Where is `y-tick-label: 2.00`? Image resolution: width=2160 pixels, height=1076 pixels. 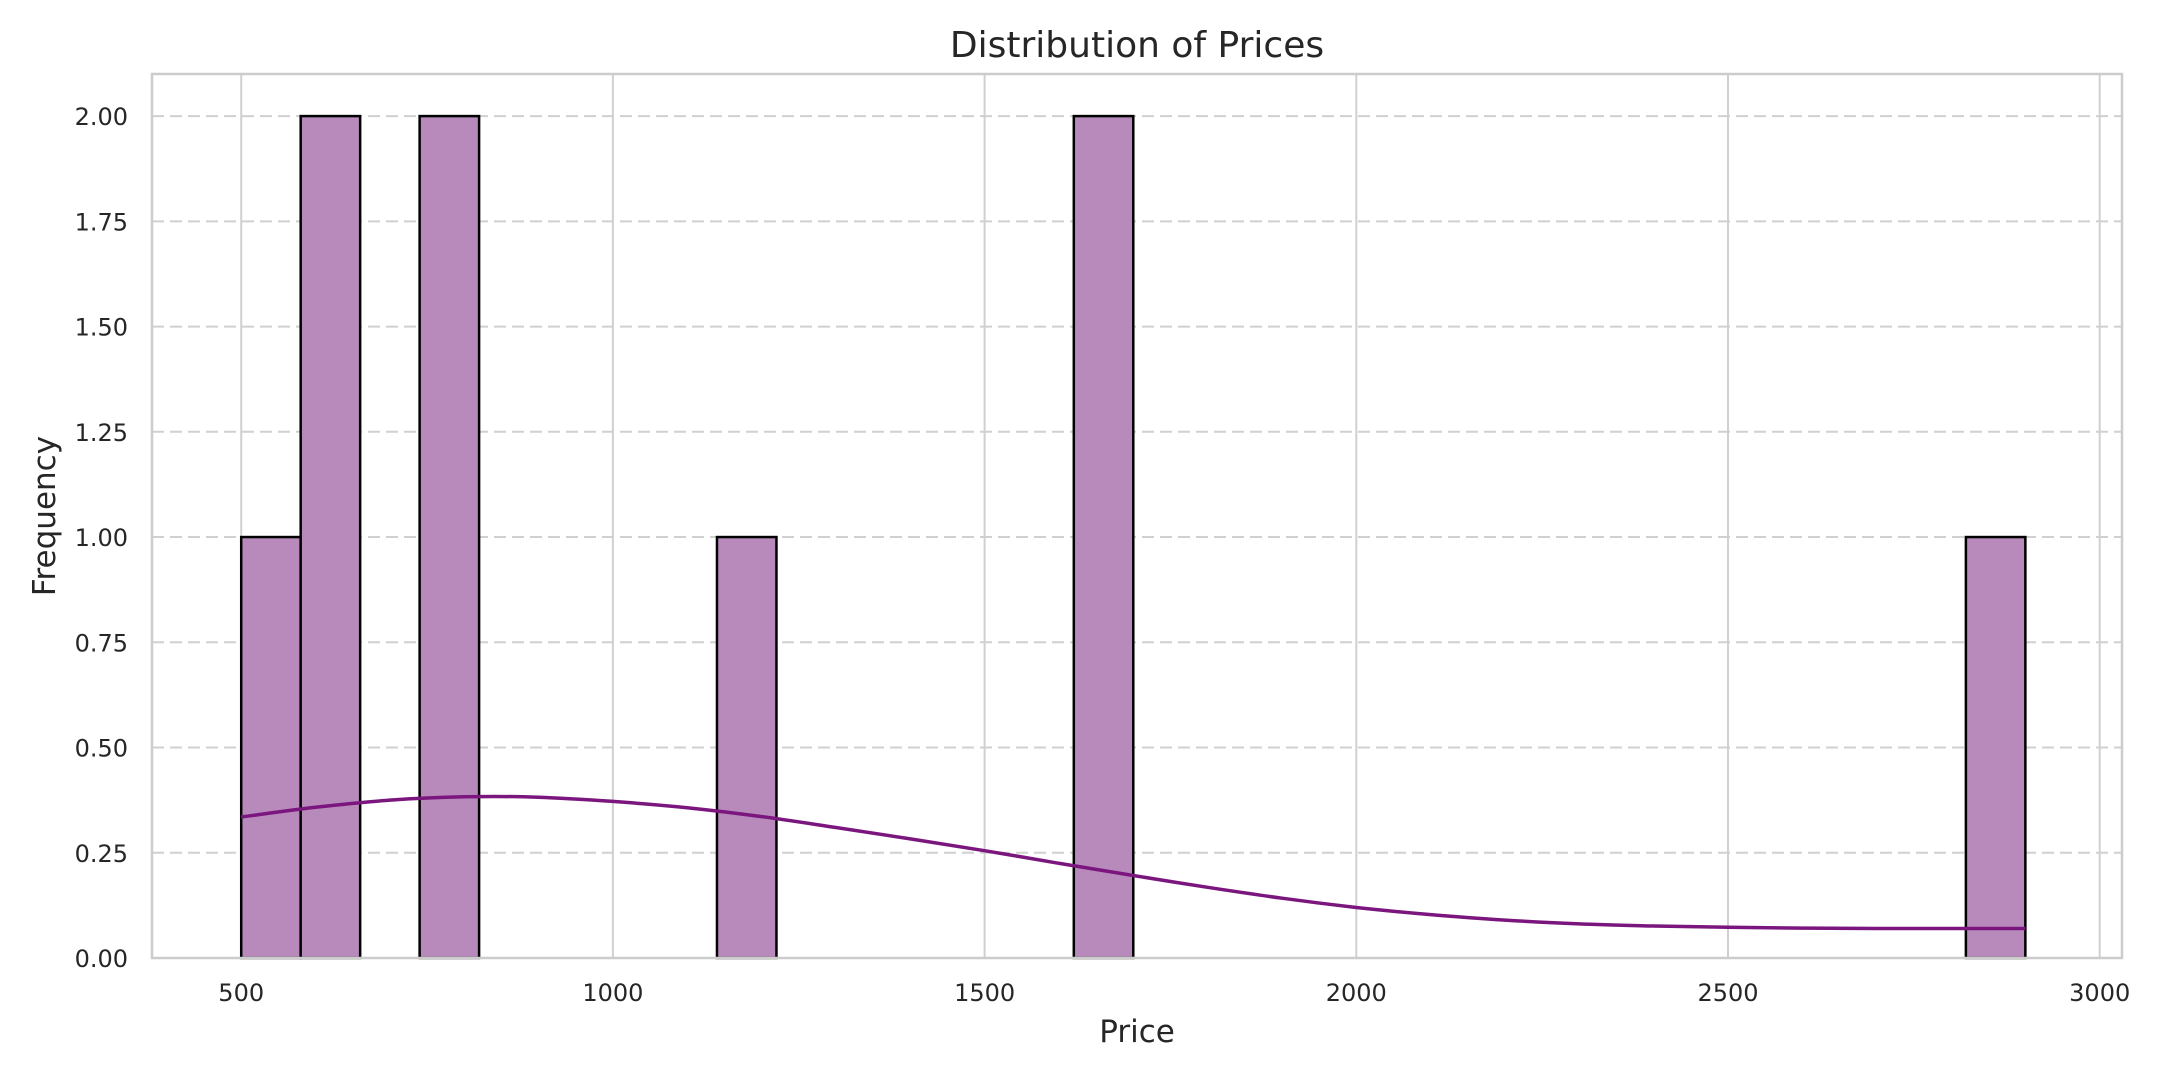
y-tick-label: 2.00 is located at coordinates (101, 117).